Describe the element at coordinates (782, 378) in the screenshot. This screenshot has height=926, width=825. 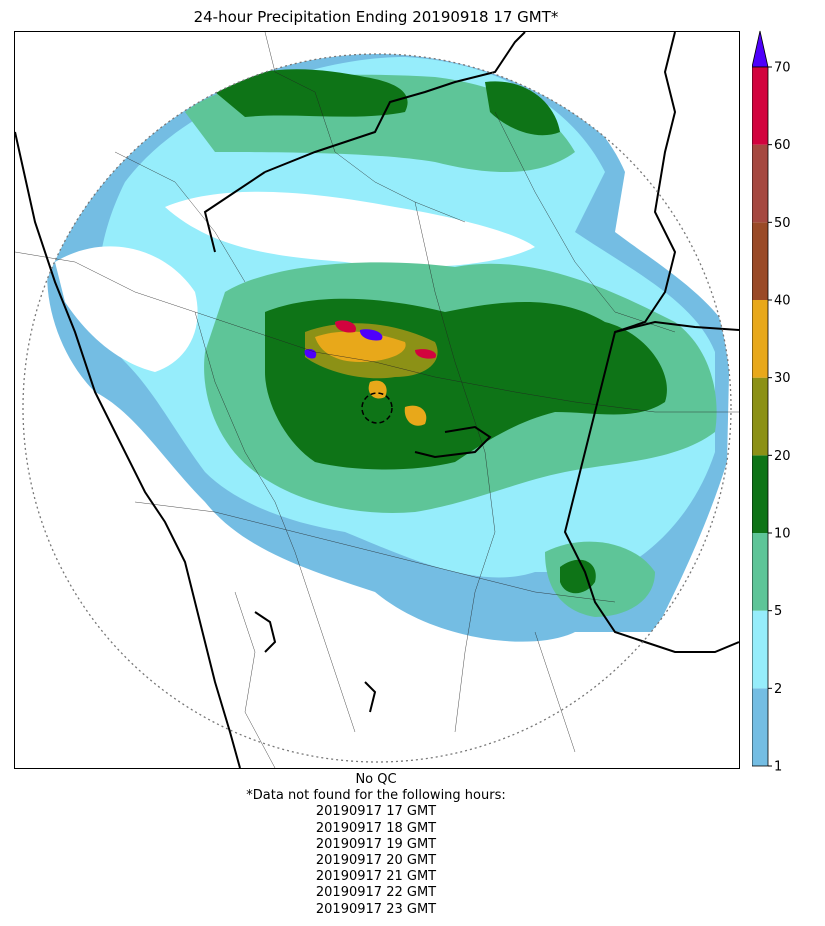
I see `colorbar-tick-label: 30` at that location.